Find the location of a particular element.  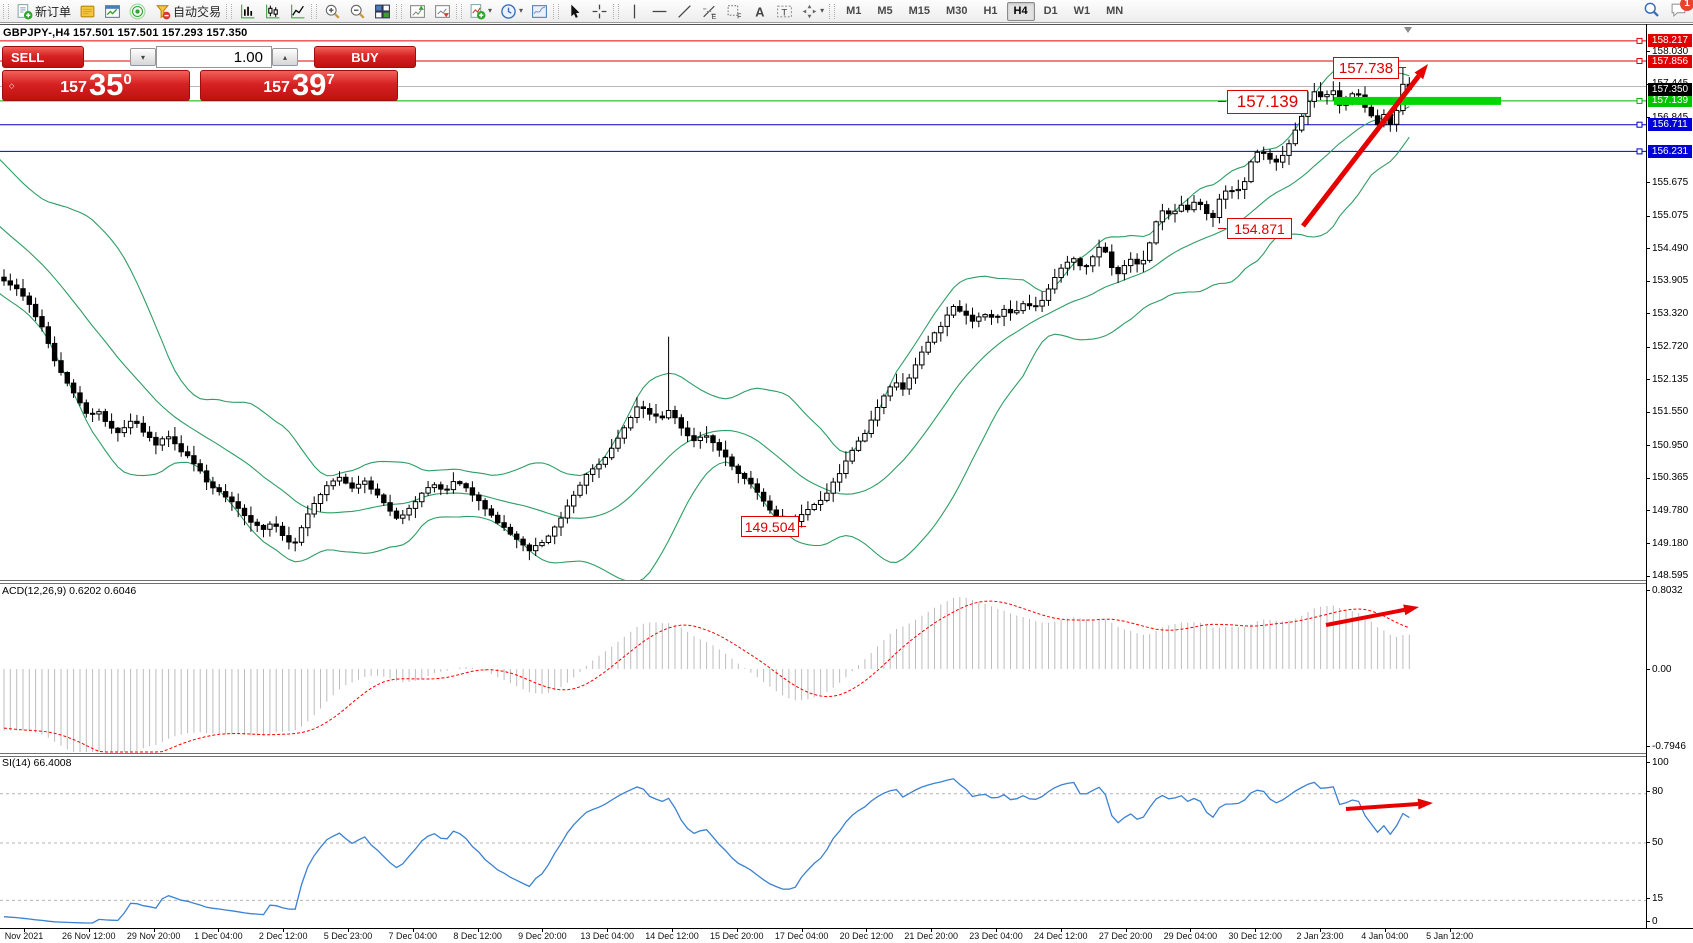

time-tick-label: 21 Dec 20:00 is located at coordinates (931, 936).